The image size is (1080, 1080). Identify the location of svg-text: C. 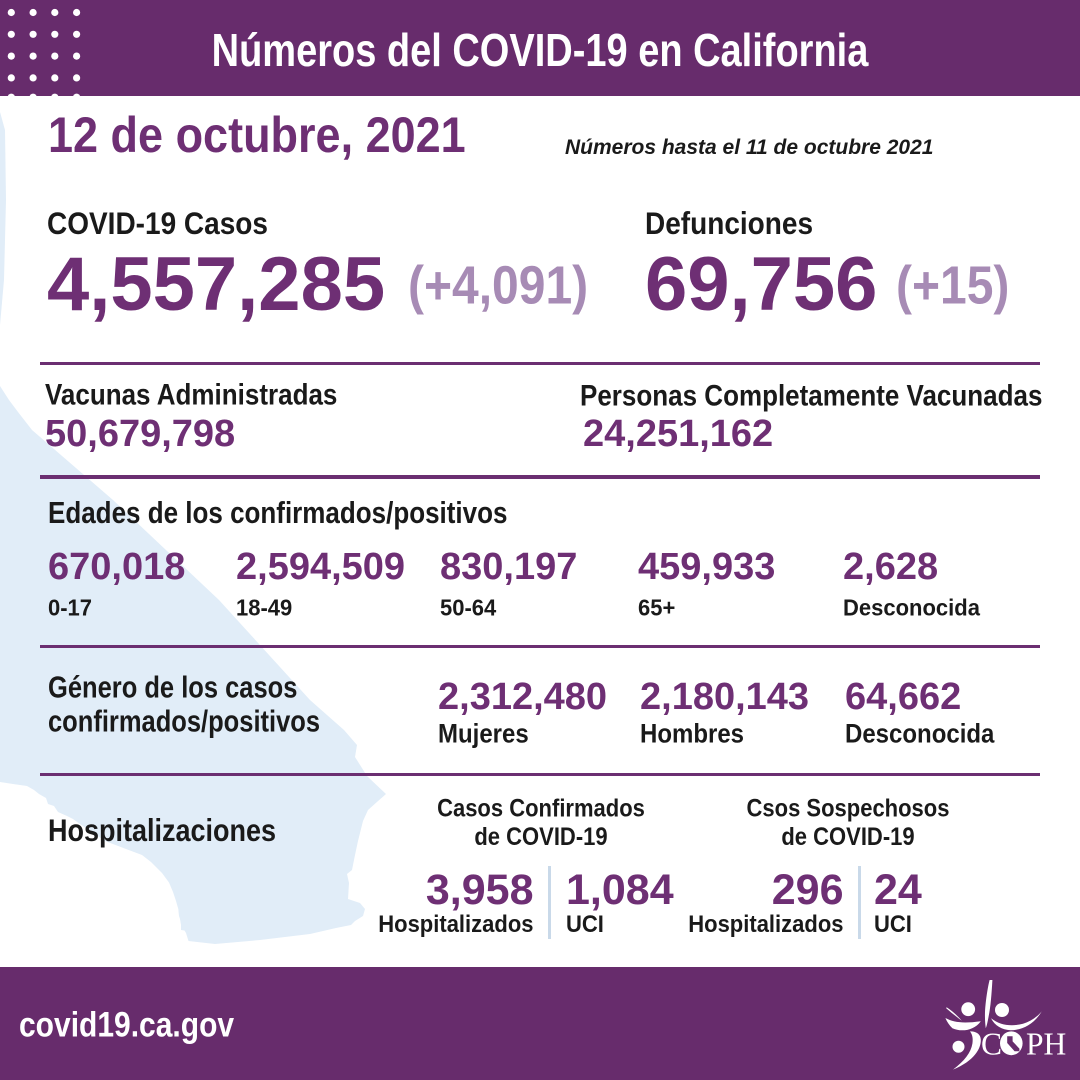
(991, 1043).